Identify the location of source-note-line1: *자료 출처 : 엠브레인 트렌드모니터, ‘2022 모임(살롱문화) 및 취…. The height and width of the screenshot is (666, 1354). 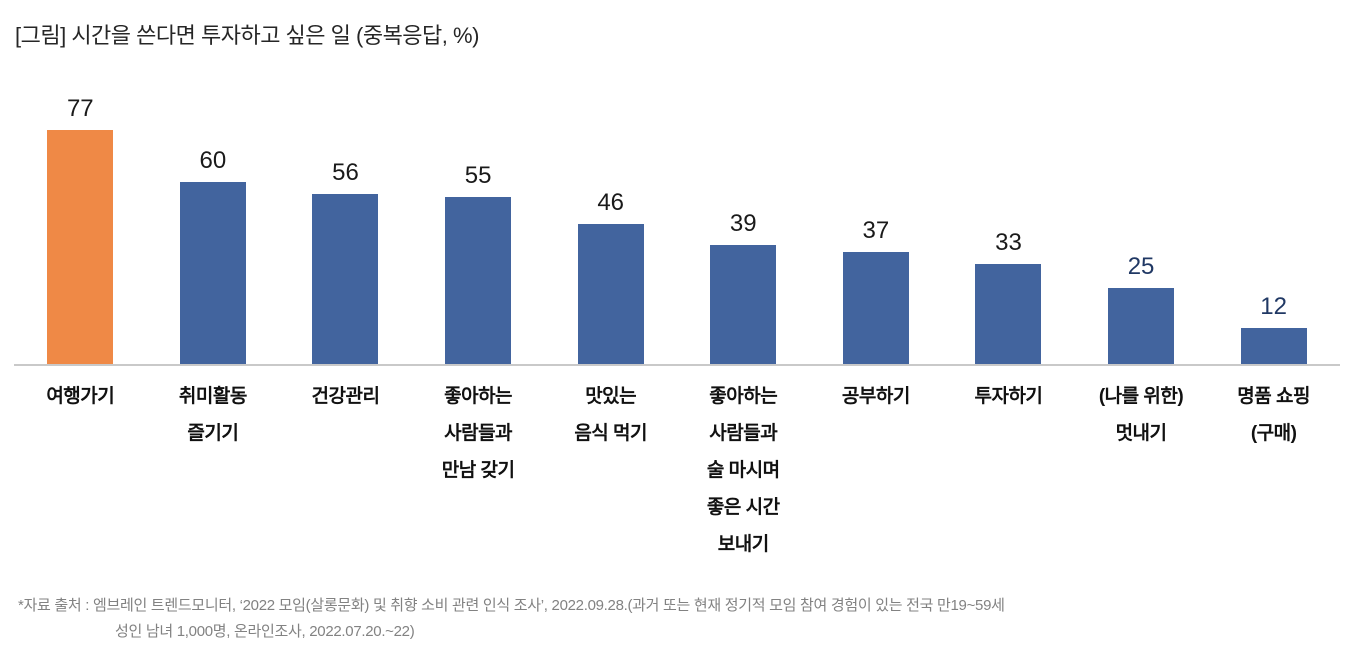
(511, 605).